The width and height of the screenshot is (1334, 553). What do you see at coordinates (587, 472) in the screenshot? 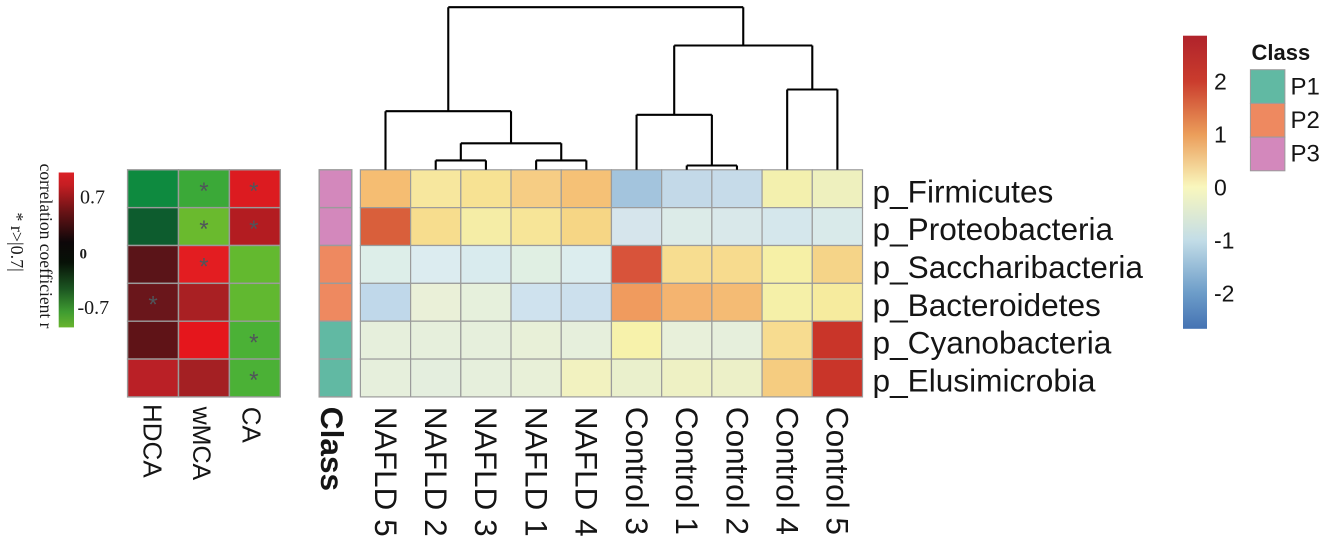
I see `svg-text: NAFLD 4` at bounding box center [587, 472].